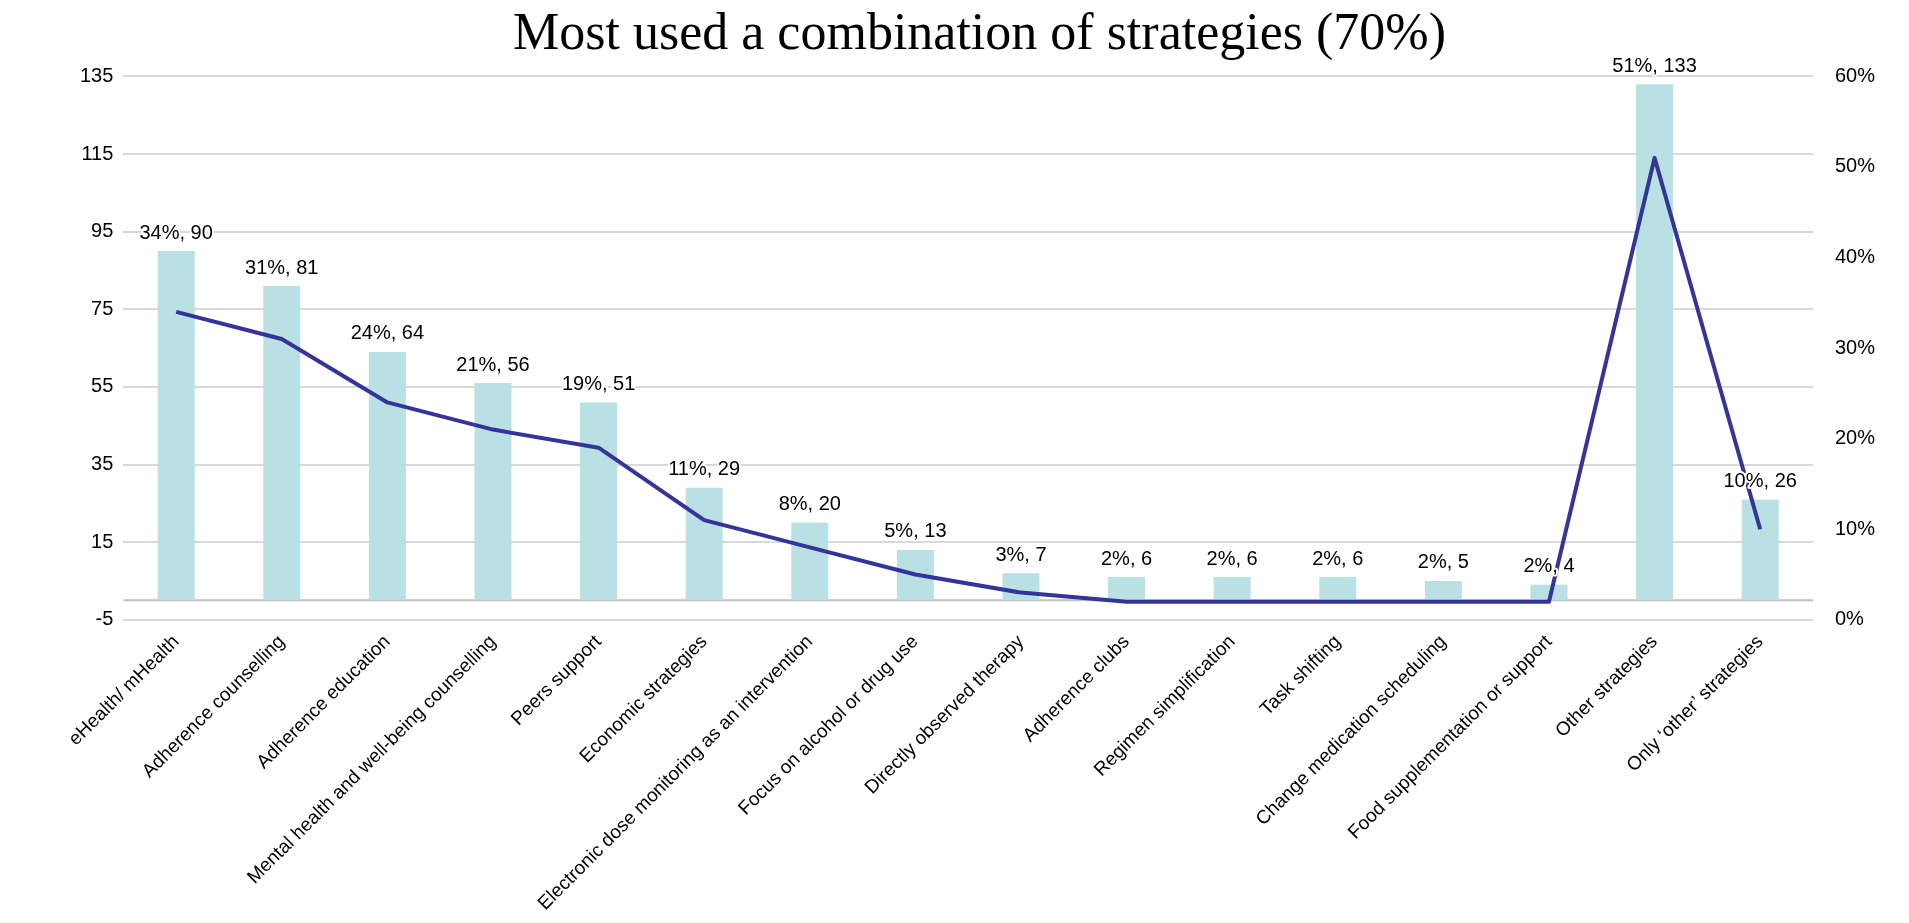  What do you see at coordinates (915, 530) in the screenshot?
I see `data-label: 5%, 13` at bounding box center [915, 530].